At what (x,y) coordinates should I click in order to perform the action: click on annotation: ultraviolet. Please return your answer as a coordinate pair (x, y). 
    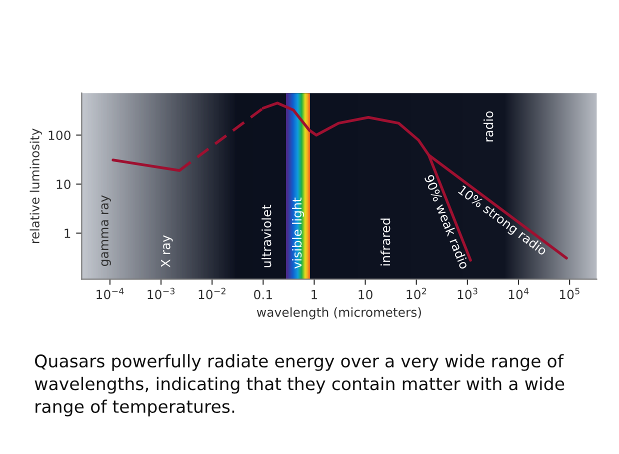
    Looking at the image, I should click on (267, 236).